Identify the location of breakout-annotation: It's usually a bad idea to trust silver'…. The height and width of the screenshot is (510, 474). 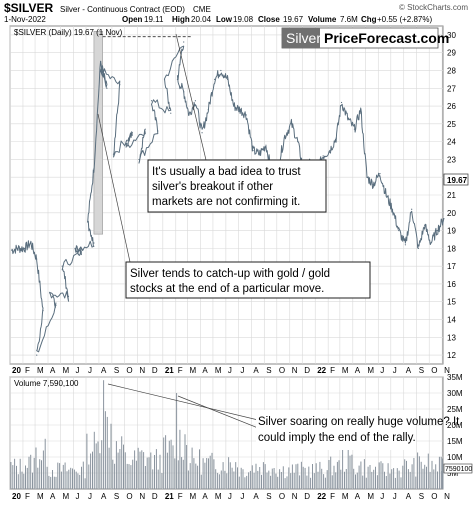
(237, 123).